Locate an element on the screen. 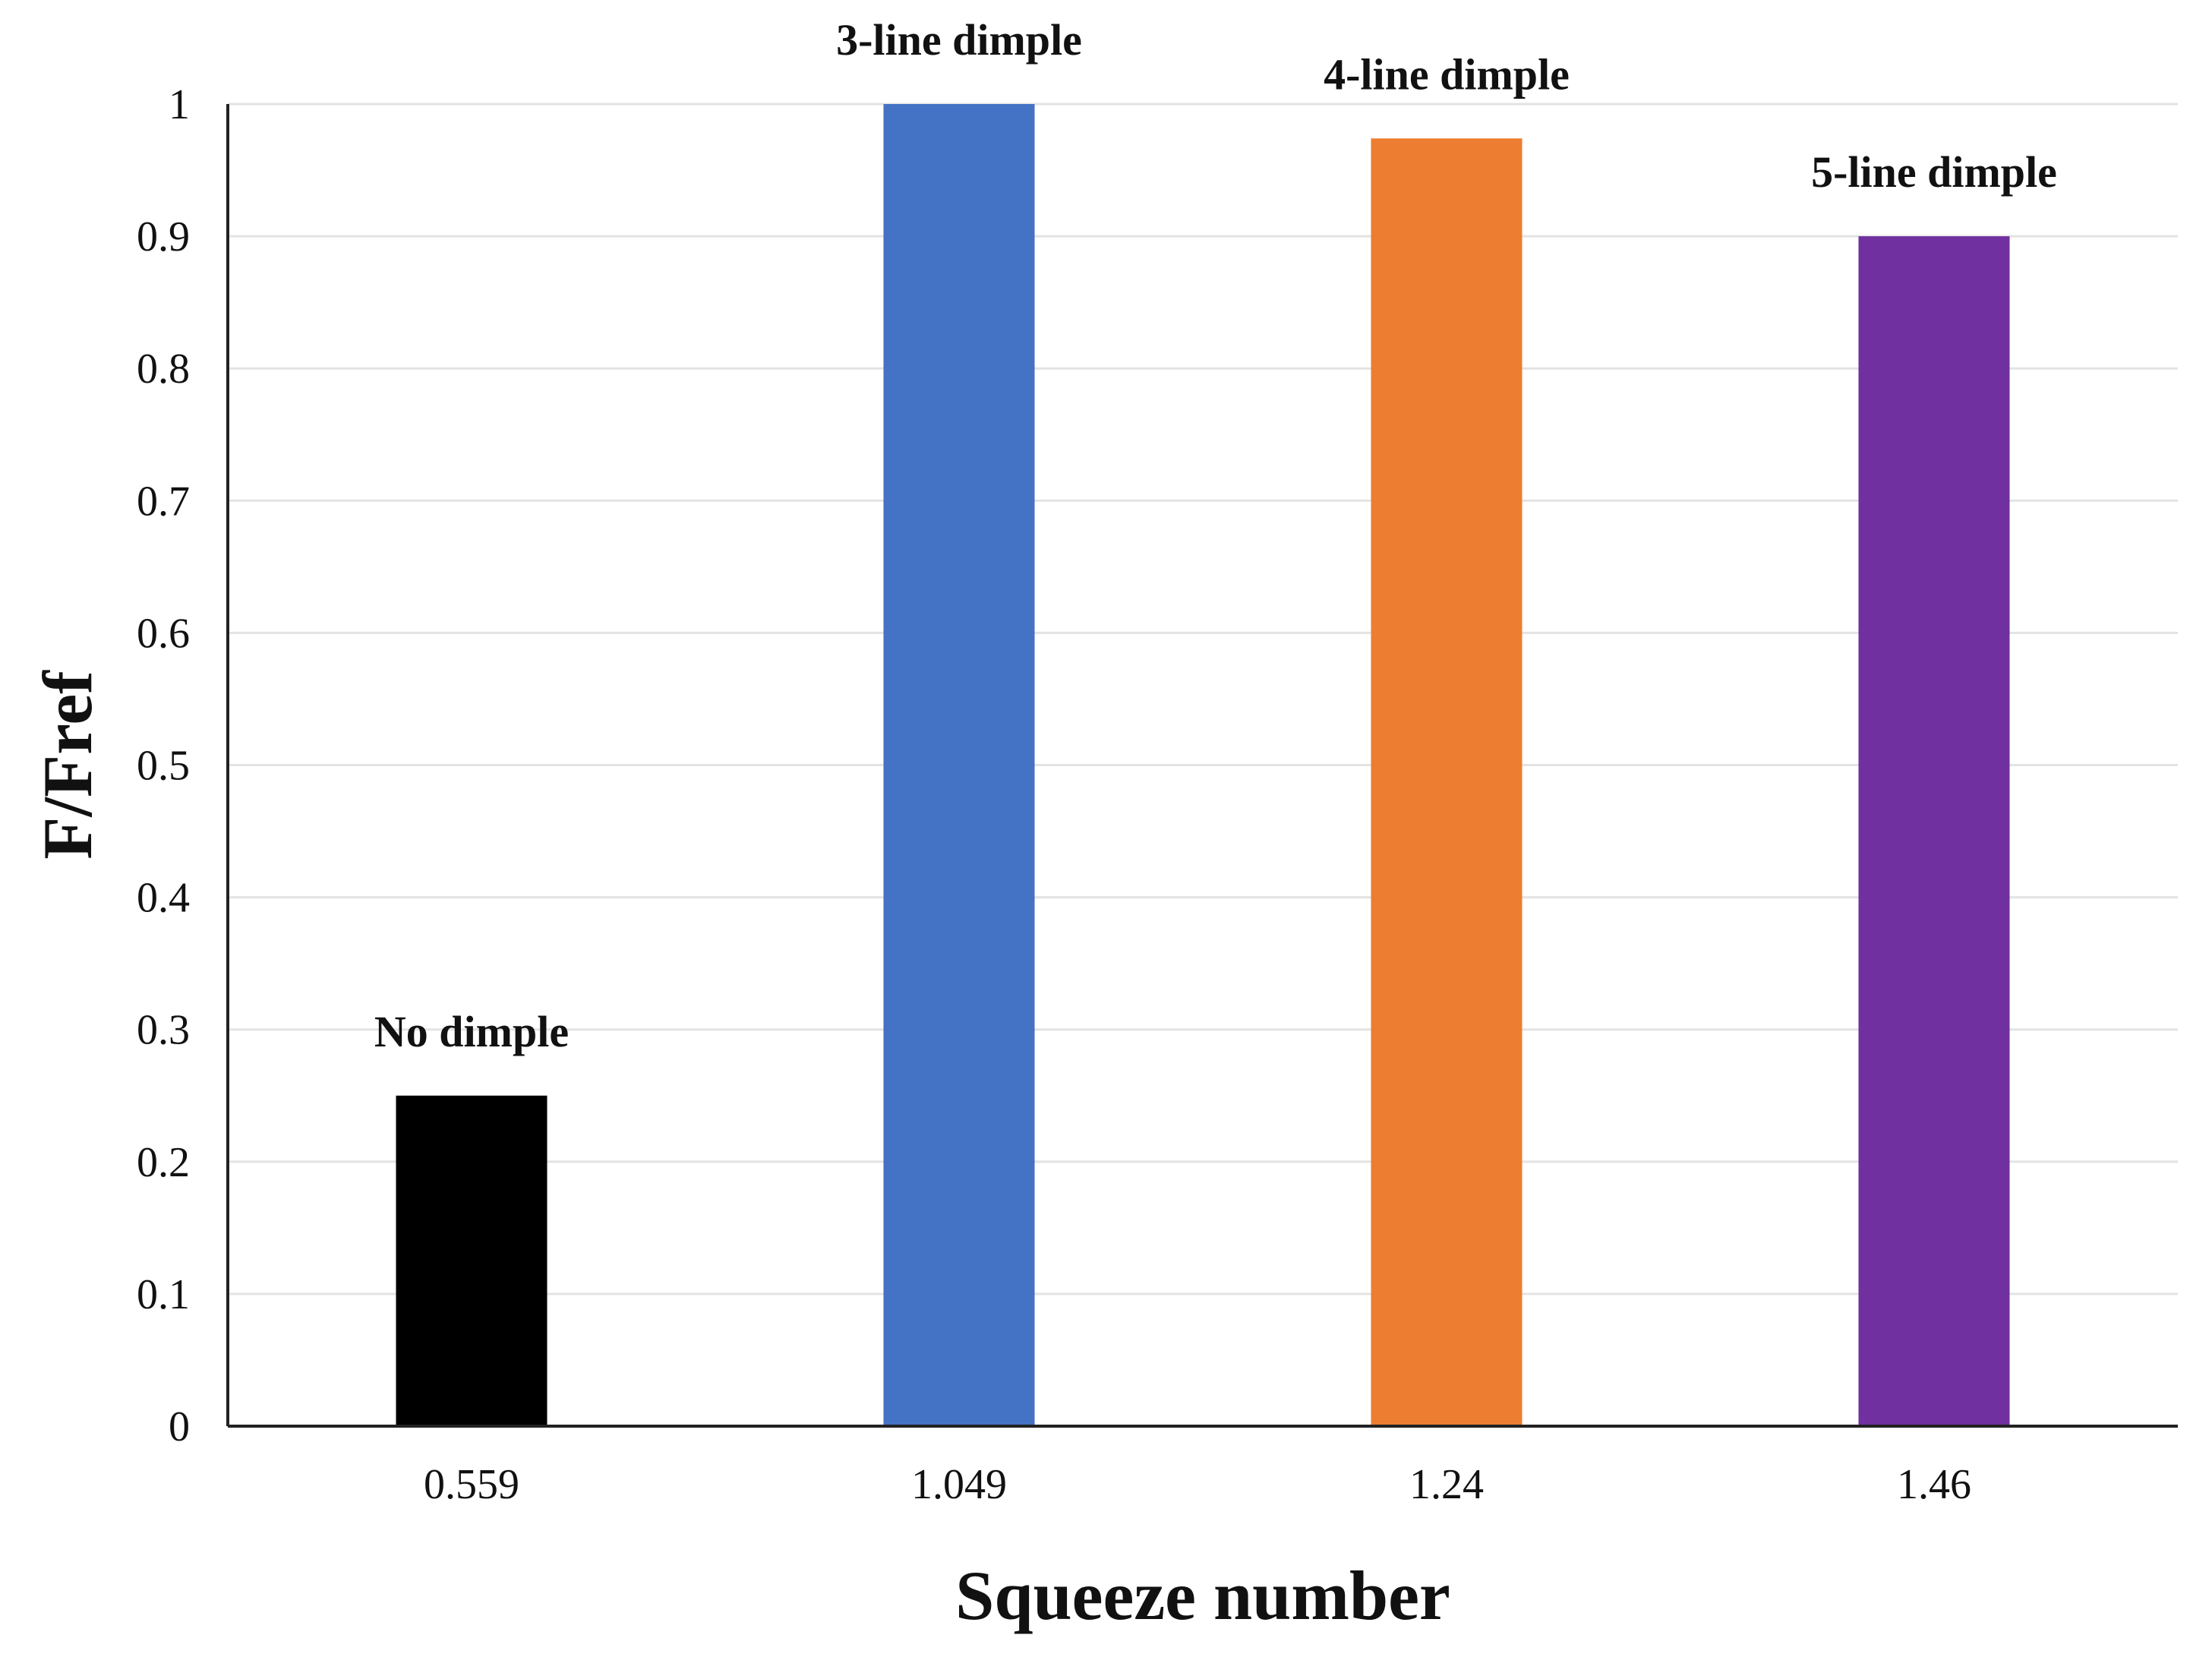 This screenshot has height=1657, width=2212. y-tick-label: 0.9 is located at coordinates (163, 236).